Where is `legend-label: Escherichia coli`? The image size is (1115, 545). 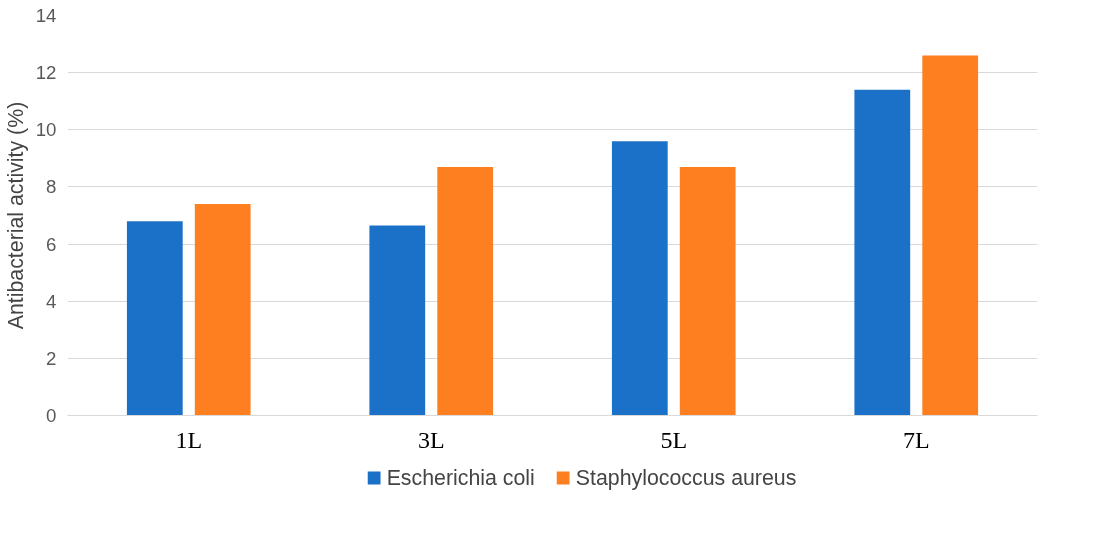
legend-label: Escherichia coli is located at coordinates (460, 477).